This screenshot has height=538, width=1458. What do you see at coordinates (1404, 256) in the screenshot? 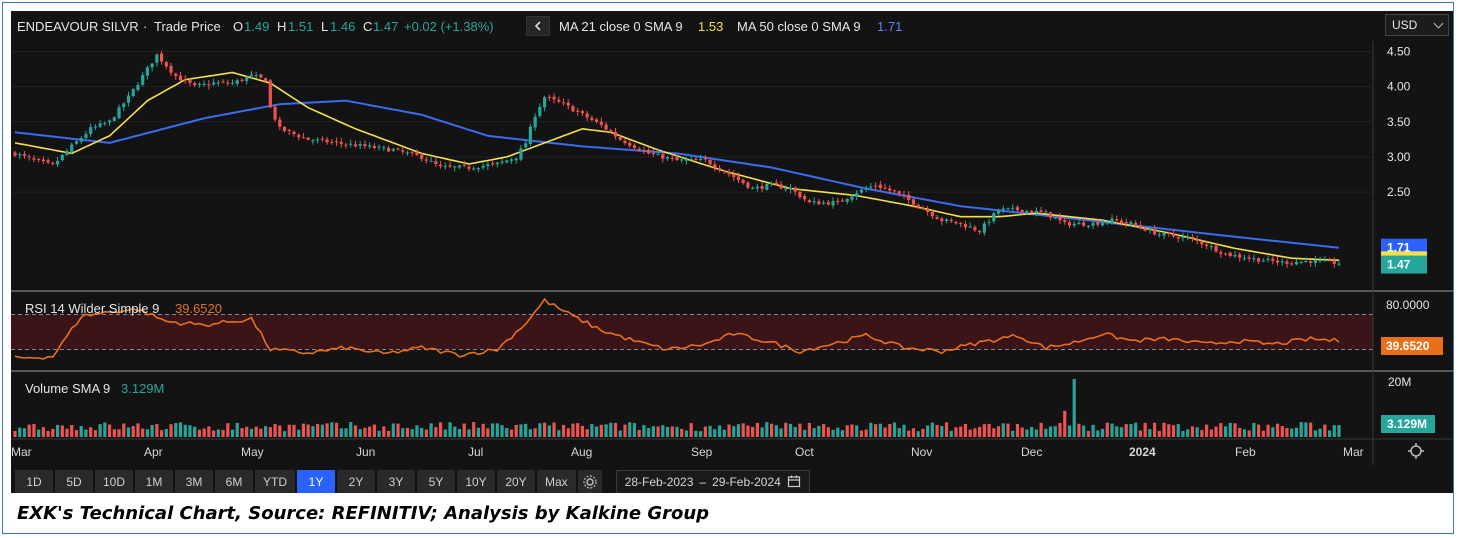
I see `price-badges: 1.711.531.47` at bounding box center [1404, 256].